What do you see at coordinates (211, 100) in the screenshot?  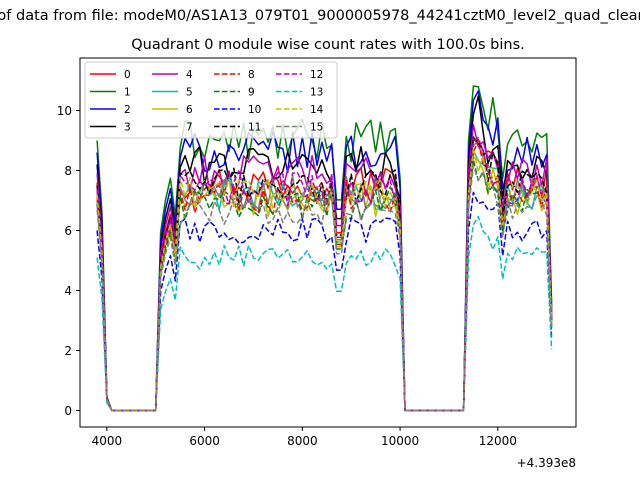 I see `legend-box` at bounding box center [211, 100].